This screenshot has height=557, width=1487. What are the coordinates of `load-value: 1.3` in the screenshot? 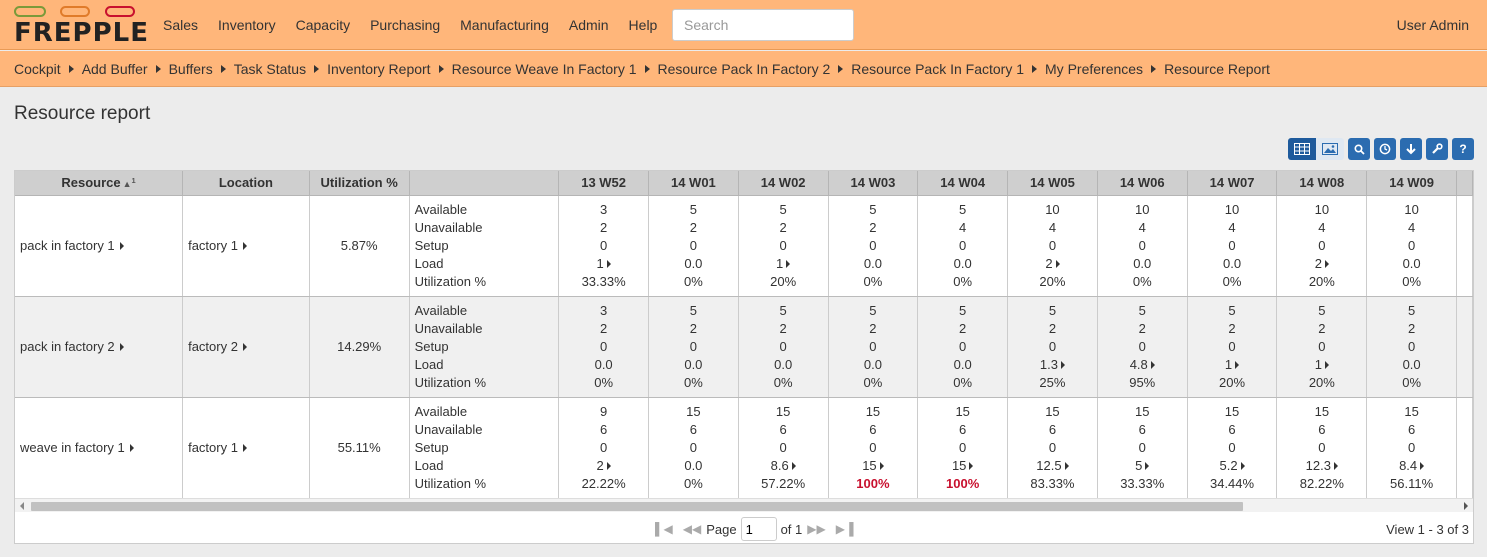 It's located at (1052, 365).